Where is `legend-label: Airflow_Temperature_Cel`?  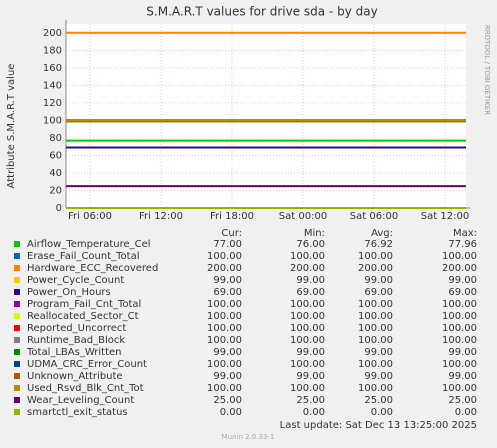
legend-label: Airflow_Temperature_Cel is located at coordinates (89, 244).